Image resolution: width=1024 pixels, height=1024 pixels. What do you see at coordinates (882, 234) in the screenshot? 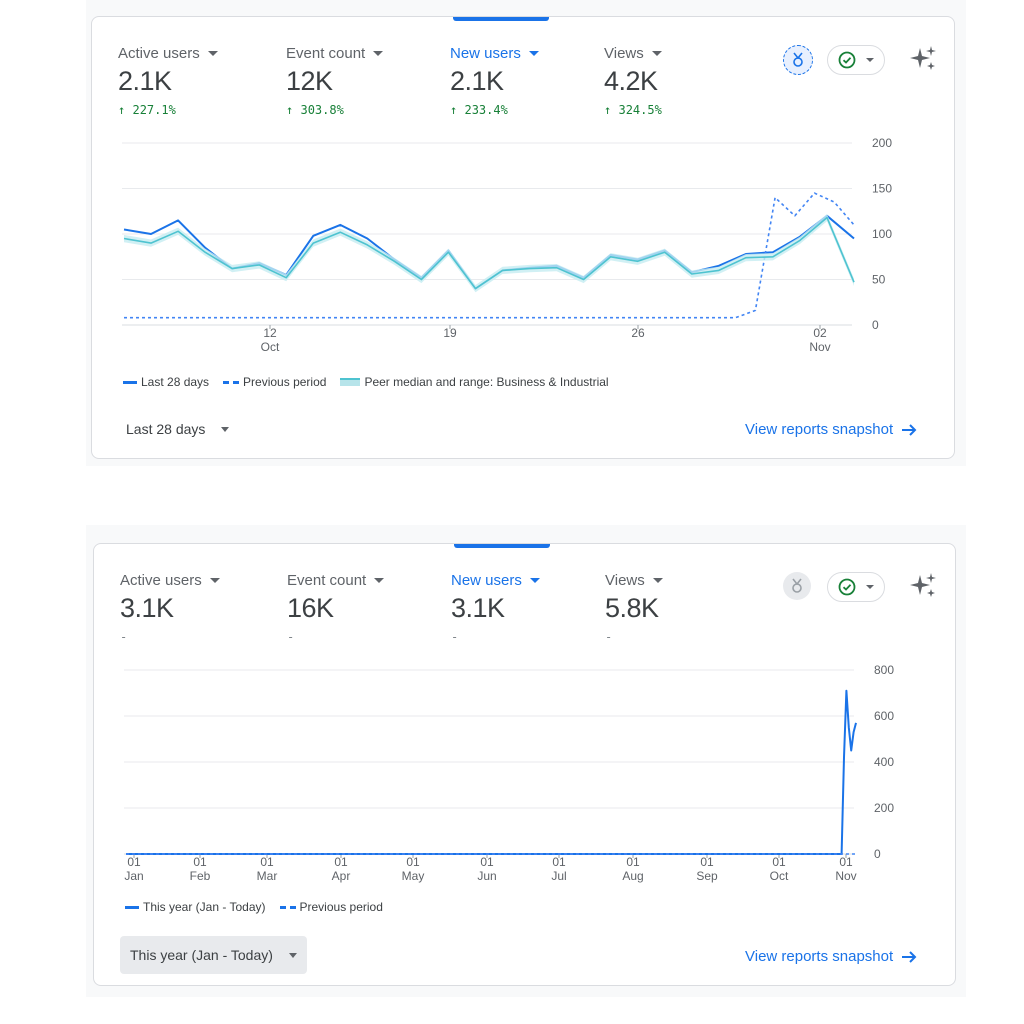
I see `y-tick-label: 100` at bounding box center [882, 234].